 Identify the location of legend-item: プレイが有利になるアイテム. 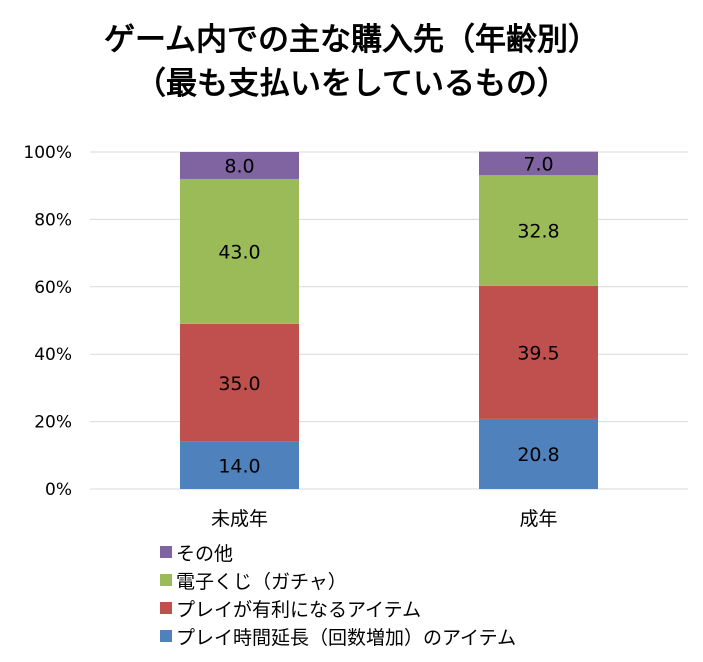
(338, 608).